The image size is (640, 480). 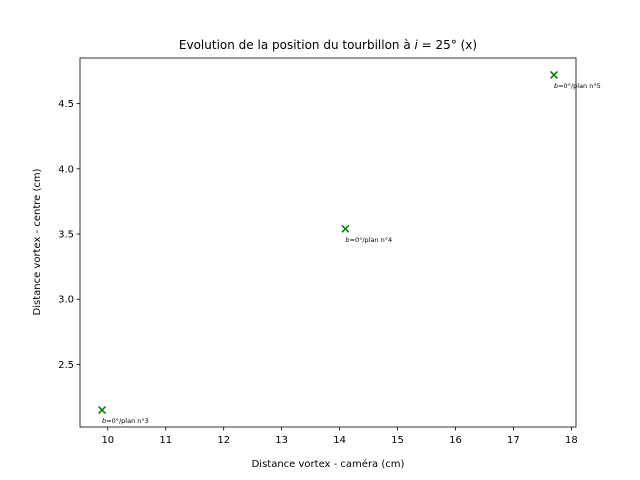 What do you see at coordinates (66, 104) in the screenshot?
I see `y-tick-label-4: 4.5` at bounding box center [66, 104].